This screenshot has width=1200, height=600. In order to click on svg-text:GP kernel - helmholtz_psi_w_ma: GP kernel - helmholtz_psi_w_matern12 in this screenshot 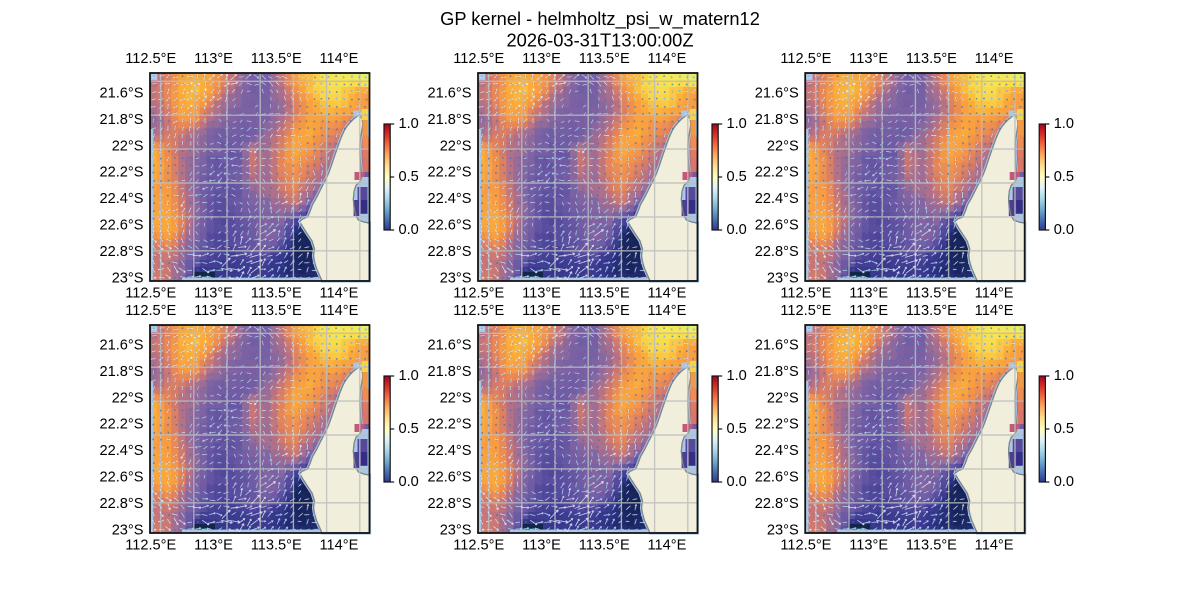, I will do `click(600, 19)`.